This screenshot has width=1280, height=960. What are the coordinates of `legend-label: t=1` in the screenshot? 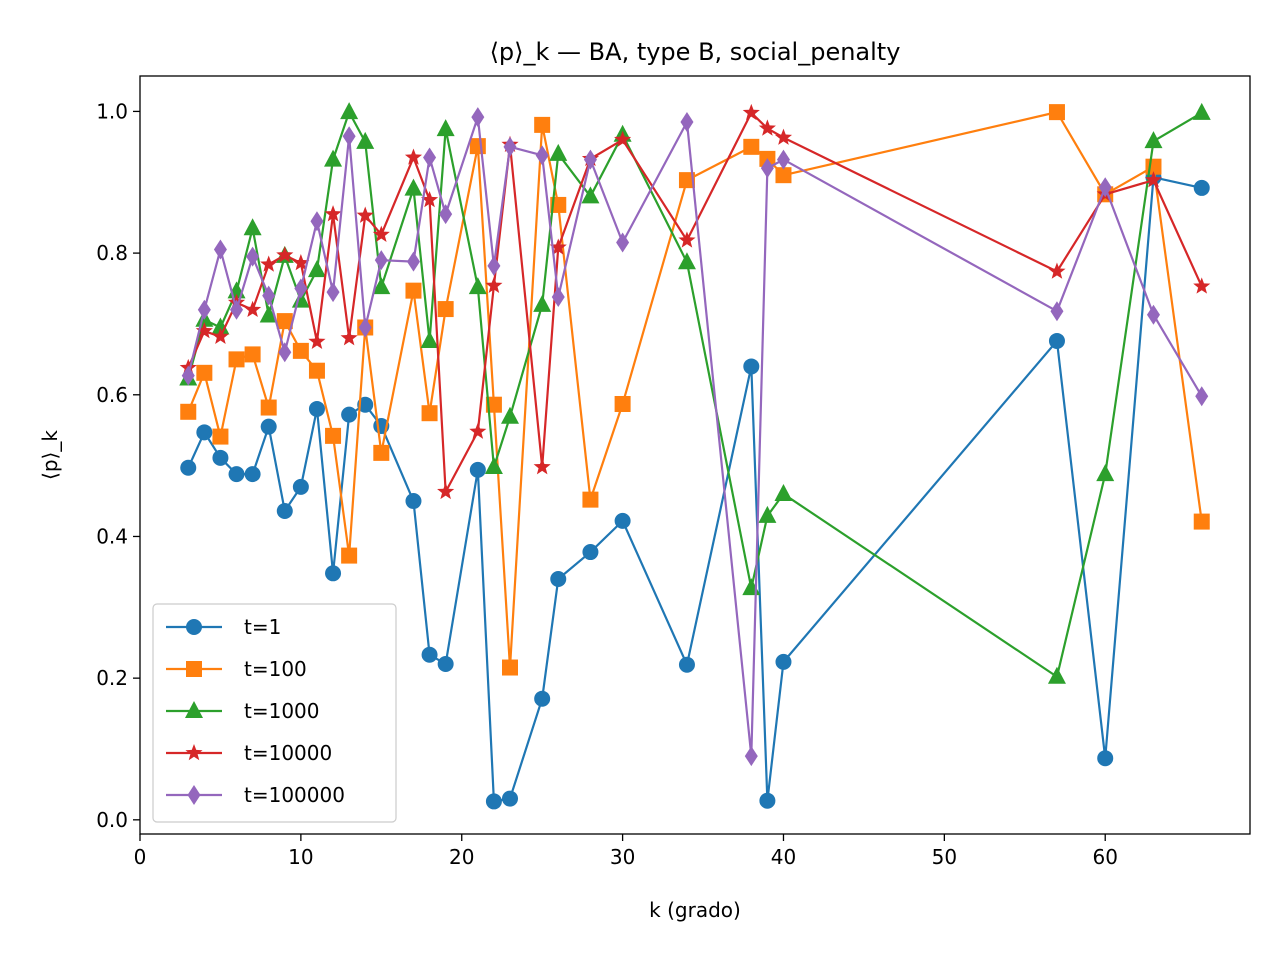 It's located at (262, 627).